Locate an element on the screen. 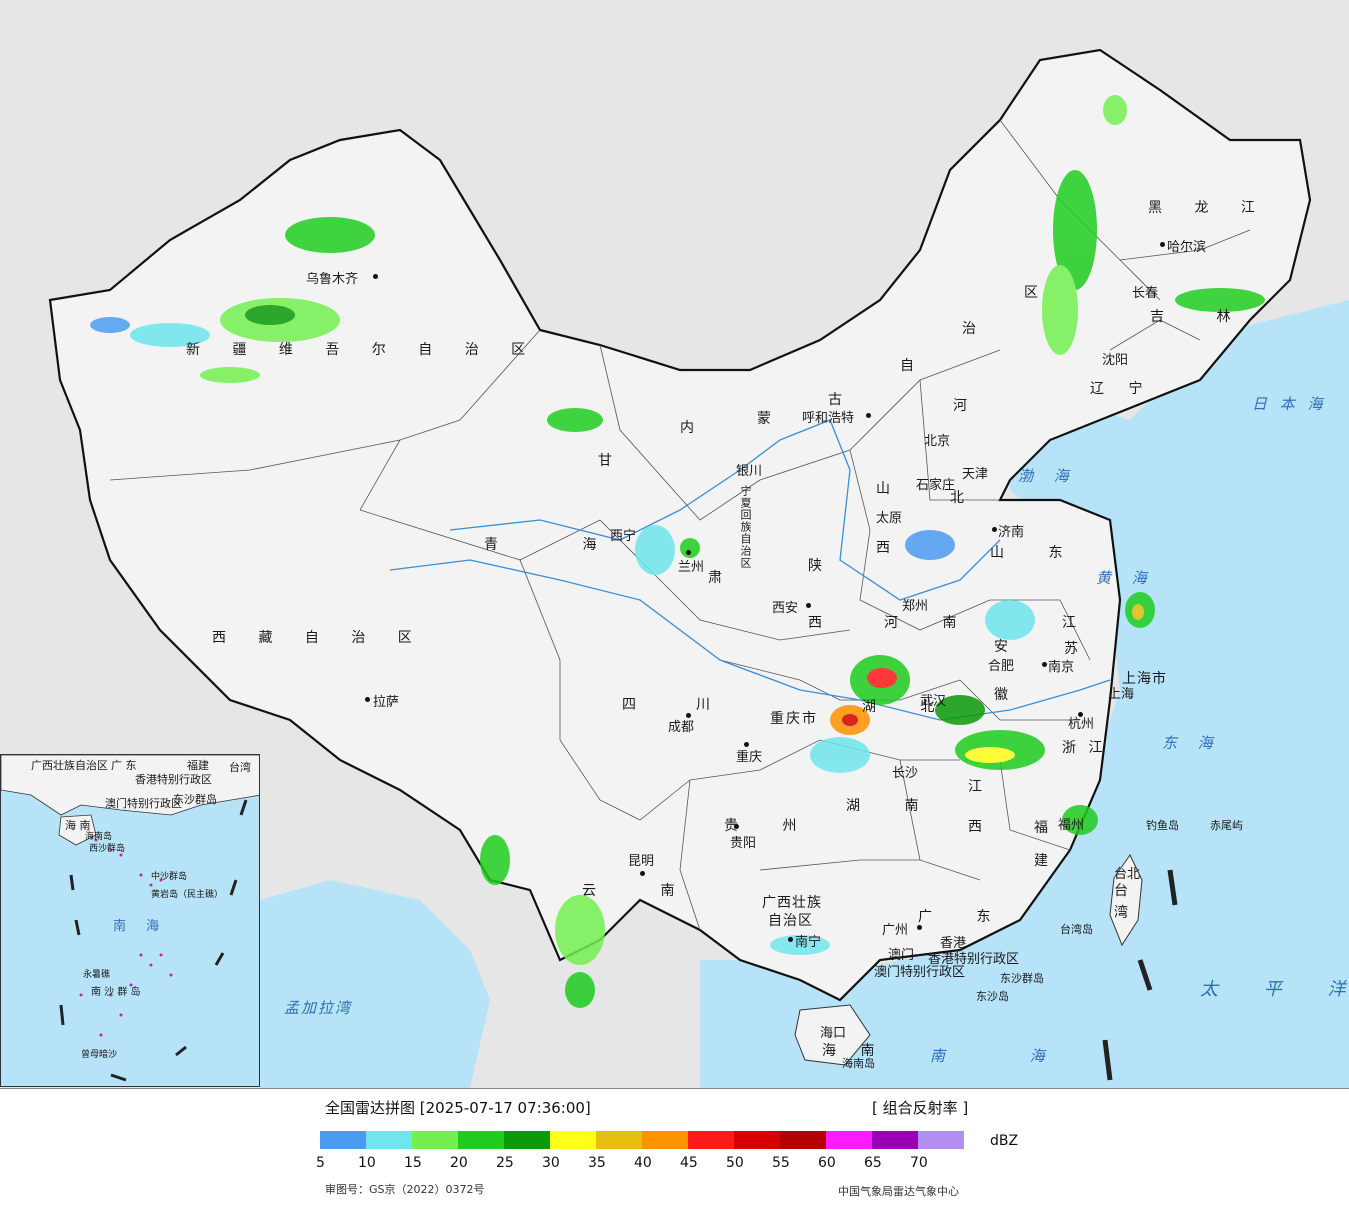 Image resolution: width=1349 pixels, height=1209 pixels. sea-huanghai: 黄 海 is located at coordinates (1125, 578).